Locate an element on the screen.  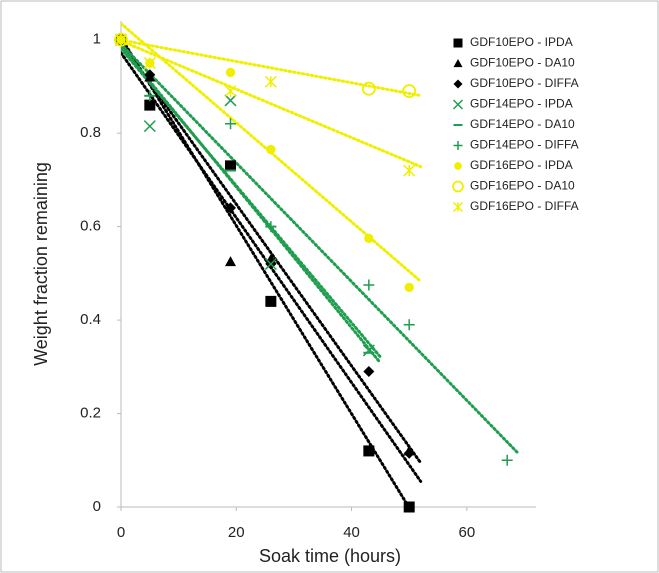
y-axis-label: Weight fraction remaining is located at coordinates (41, 264).